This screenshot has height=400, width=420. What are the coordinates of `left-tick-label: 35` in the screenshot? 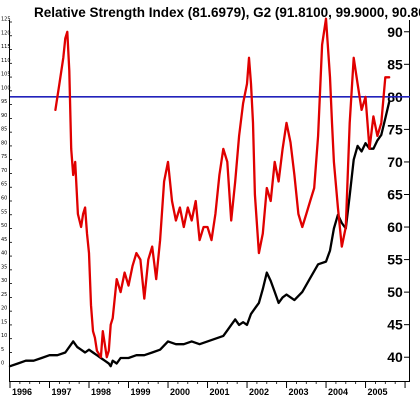 It's located at (4, 267).